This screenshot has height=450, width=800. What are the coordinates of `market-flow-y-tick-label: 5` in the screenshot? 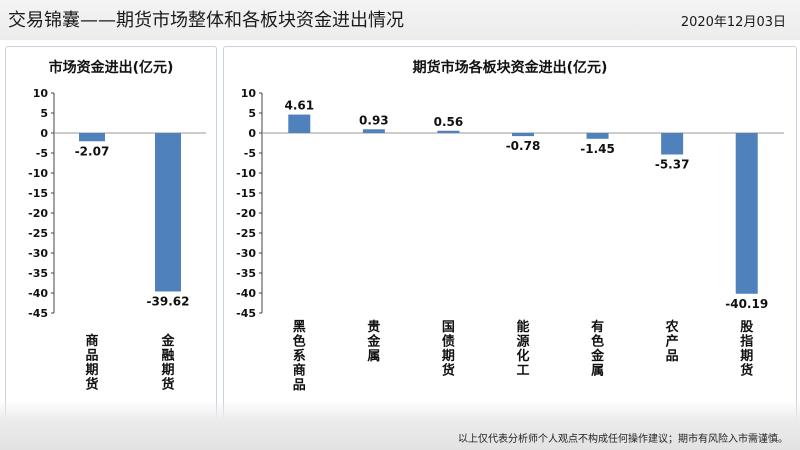 It's located at (44, 113).